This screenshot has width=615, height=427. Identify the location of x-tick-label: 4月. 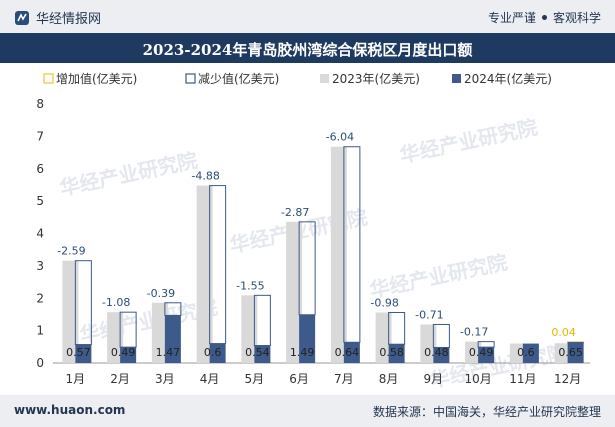
(210, 379).